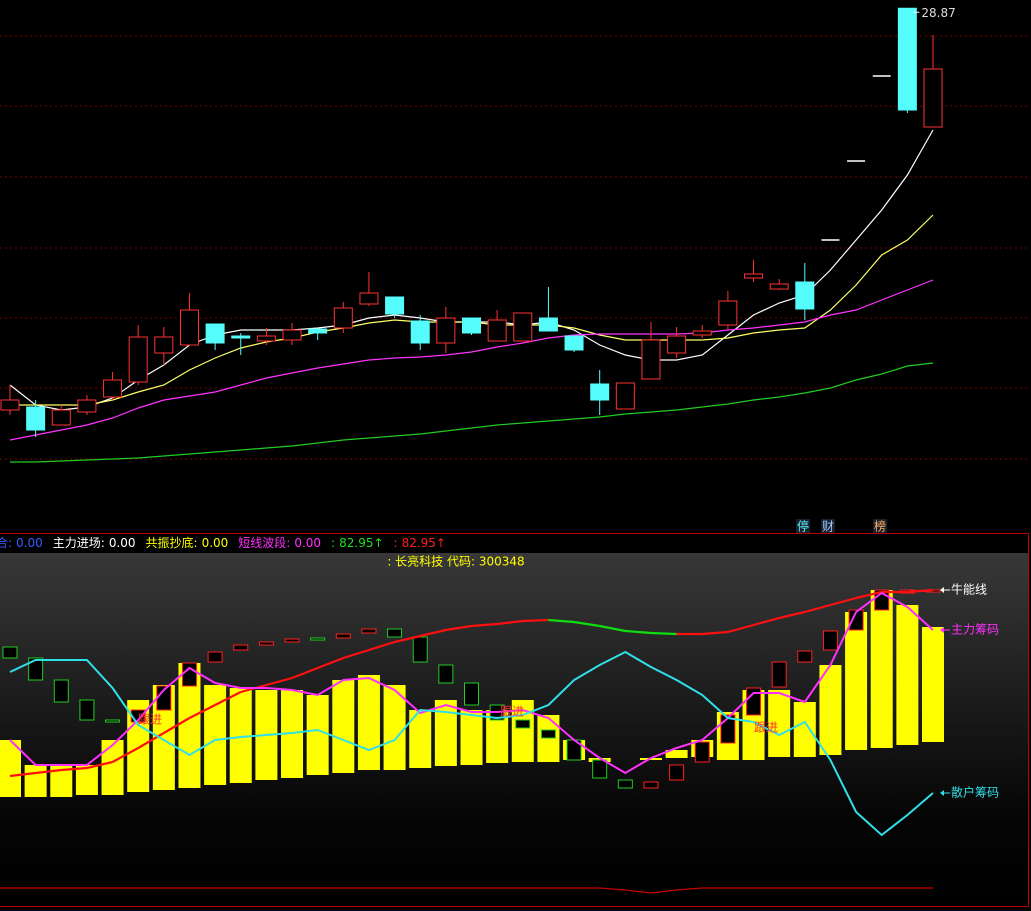  What do you see at coordinates (975, 792) in the screenshot?
I see `legend-label: 散户筹码` at bounding box center [975, 792].